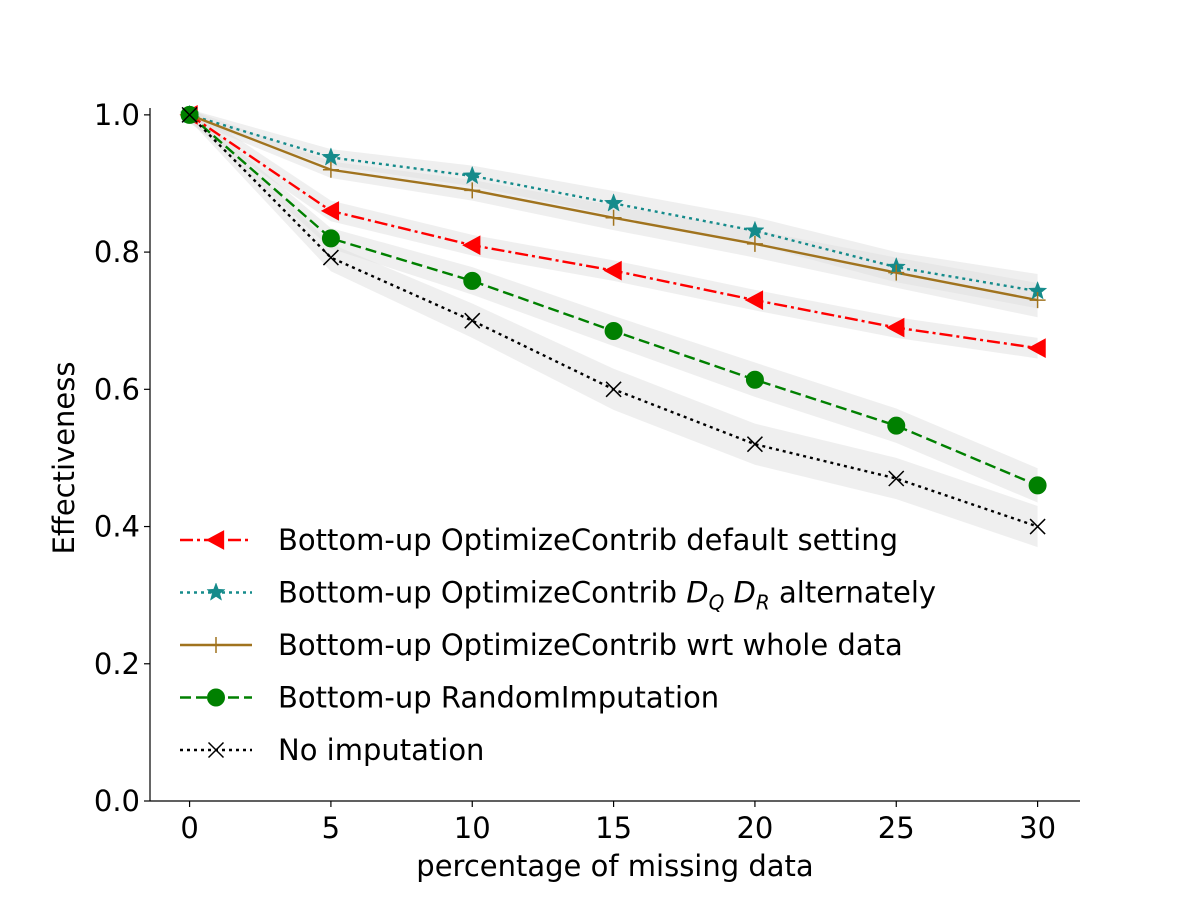  I want to click on x-ticks: 0 5 10 15 20 25 30, so click(618, 823).